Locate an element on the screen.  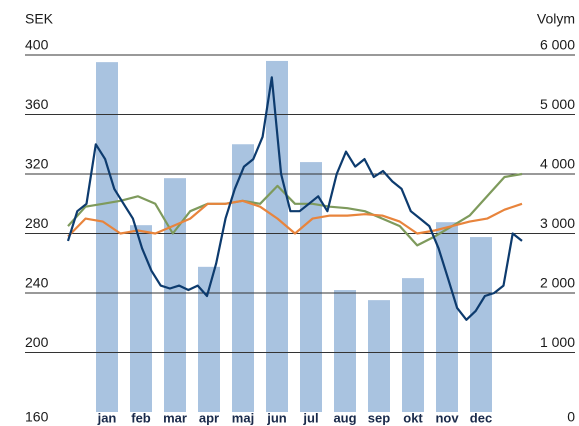
x-tick-label: sep is located at coordinates (379, 417).